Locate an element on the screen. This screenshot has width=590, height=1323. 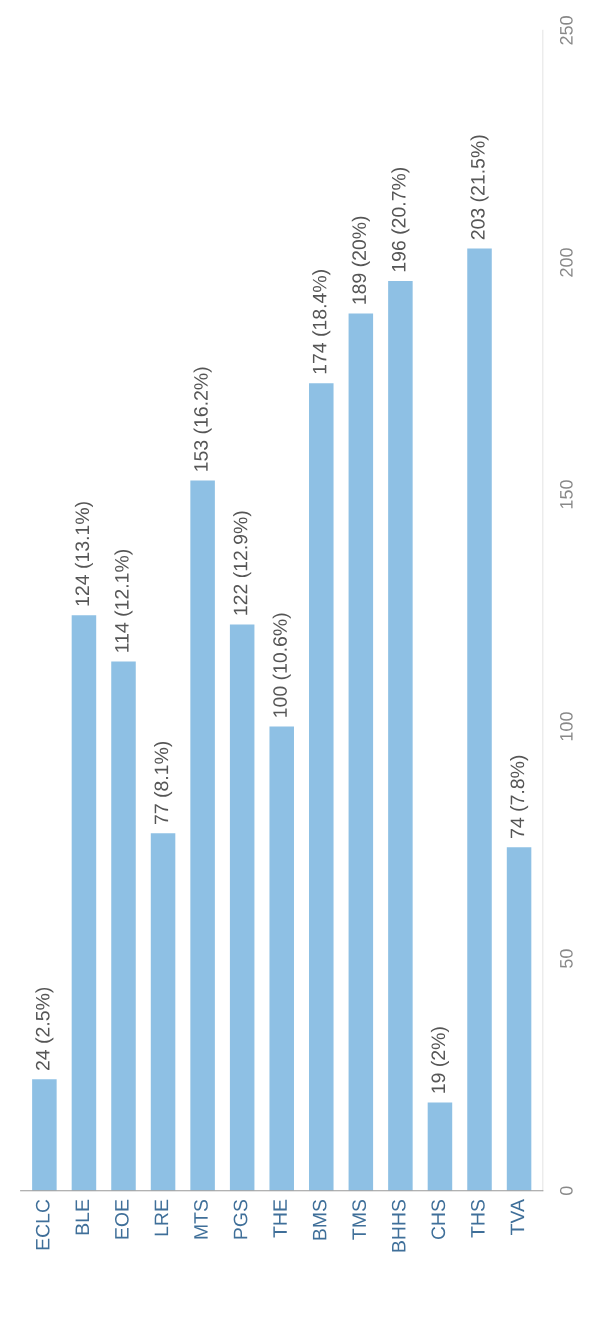
data-label: 153 (16.2%) is located at coordinates (202, 419).